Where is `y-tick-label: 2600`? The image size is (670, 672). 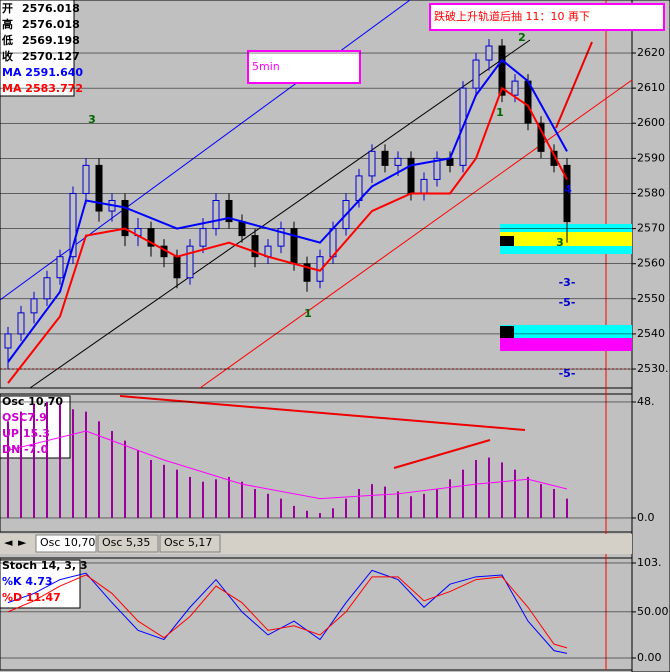
y-tick-label: 2600 is located at coordinates (651, 122).